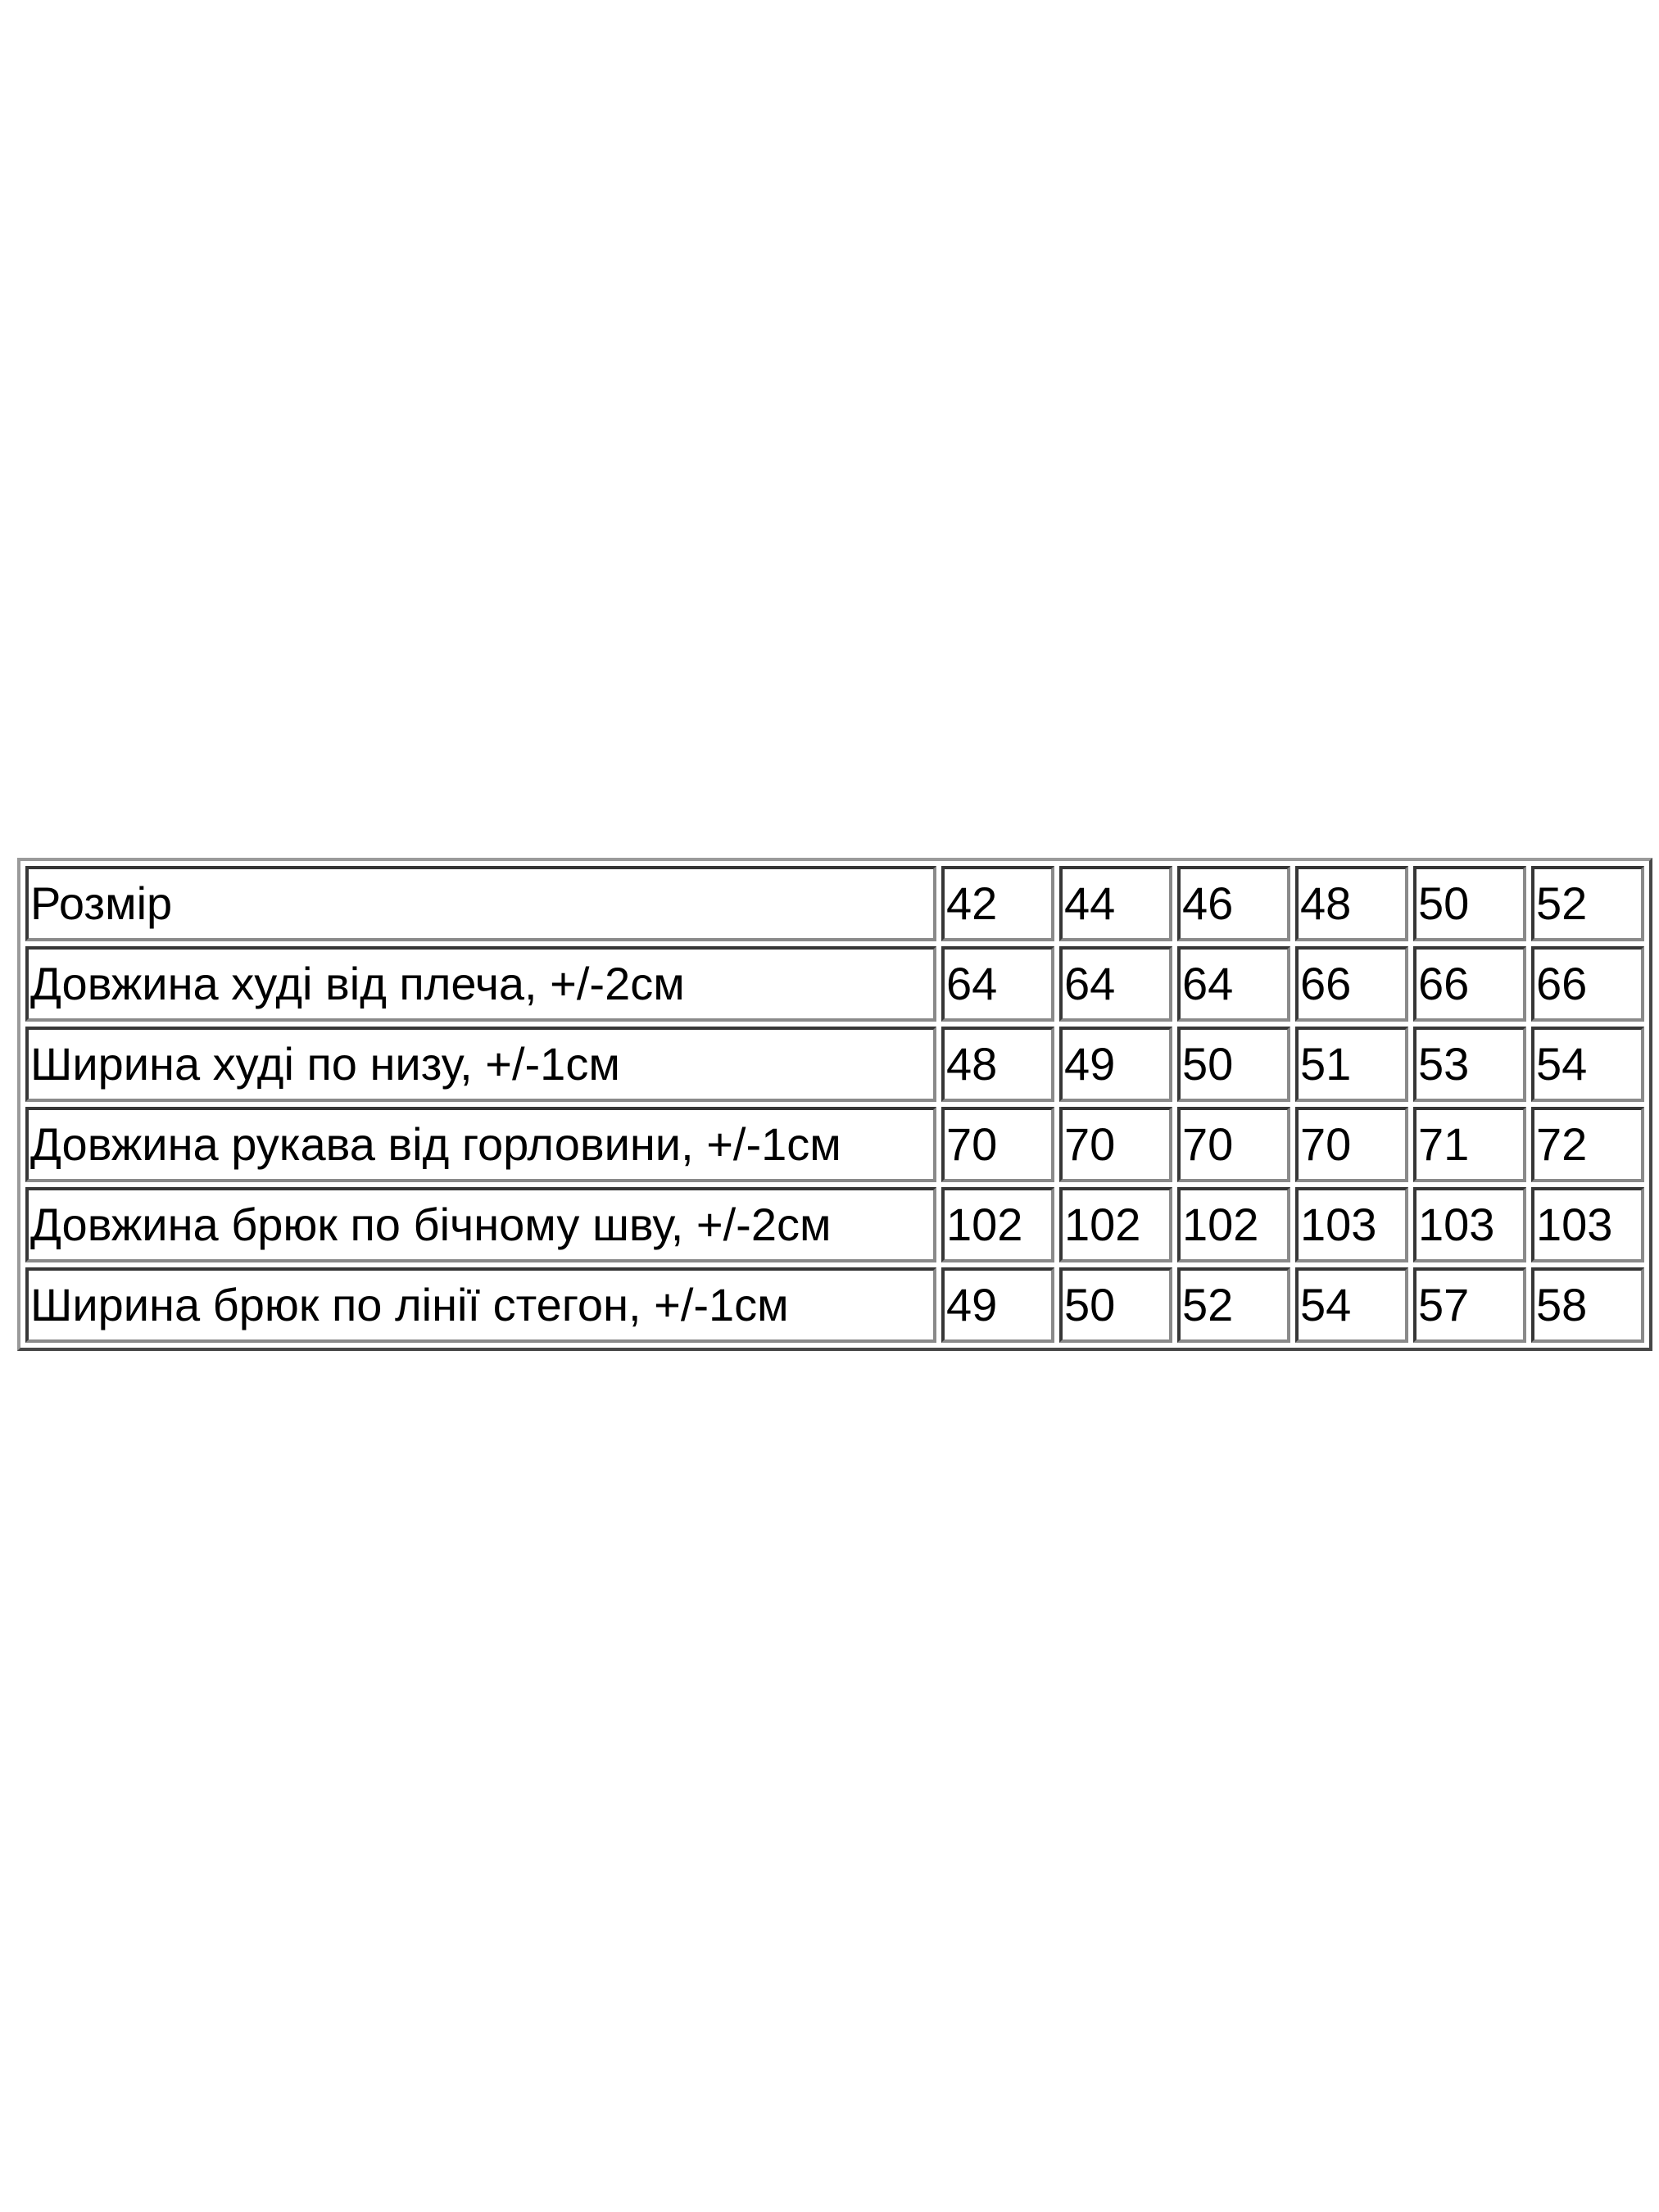 The image size is (1659, 2212). I want to click on measurement-value-cell: 72, so click(1587, 1144).